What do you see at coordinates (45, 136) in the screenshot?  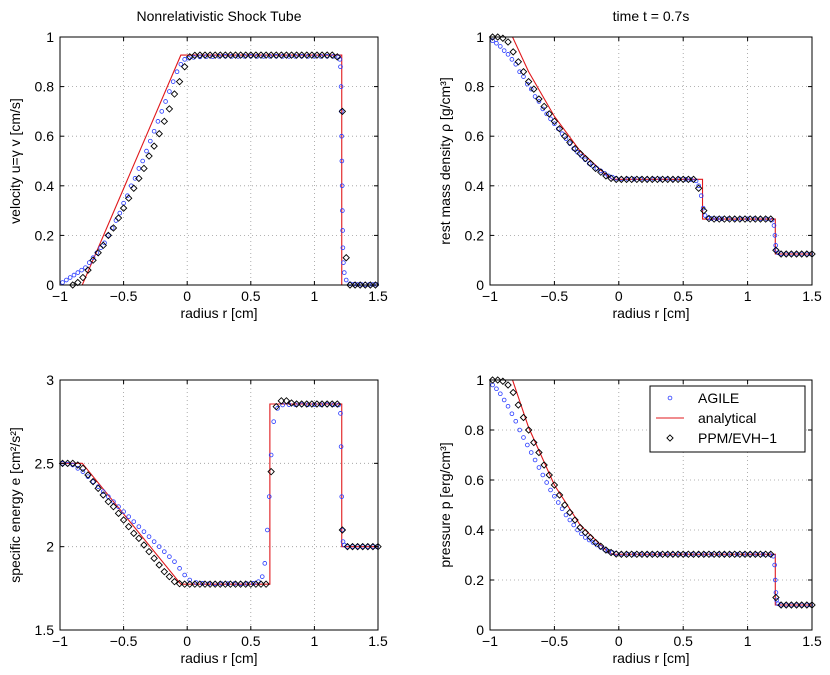 I see `y-tick-label: 0.6` at bounding box center [45, 136].